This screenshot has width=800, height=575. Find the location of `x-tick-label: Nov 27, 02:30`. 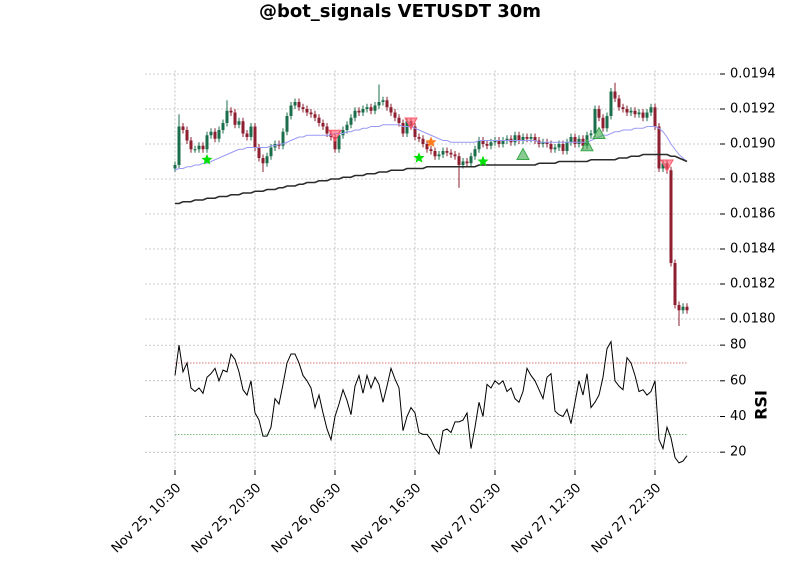

x-tick-label: Nov 27, 02:30 is located at coordinates (467, 519).